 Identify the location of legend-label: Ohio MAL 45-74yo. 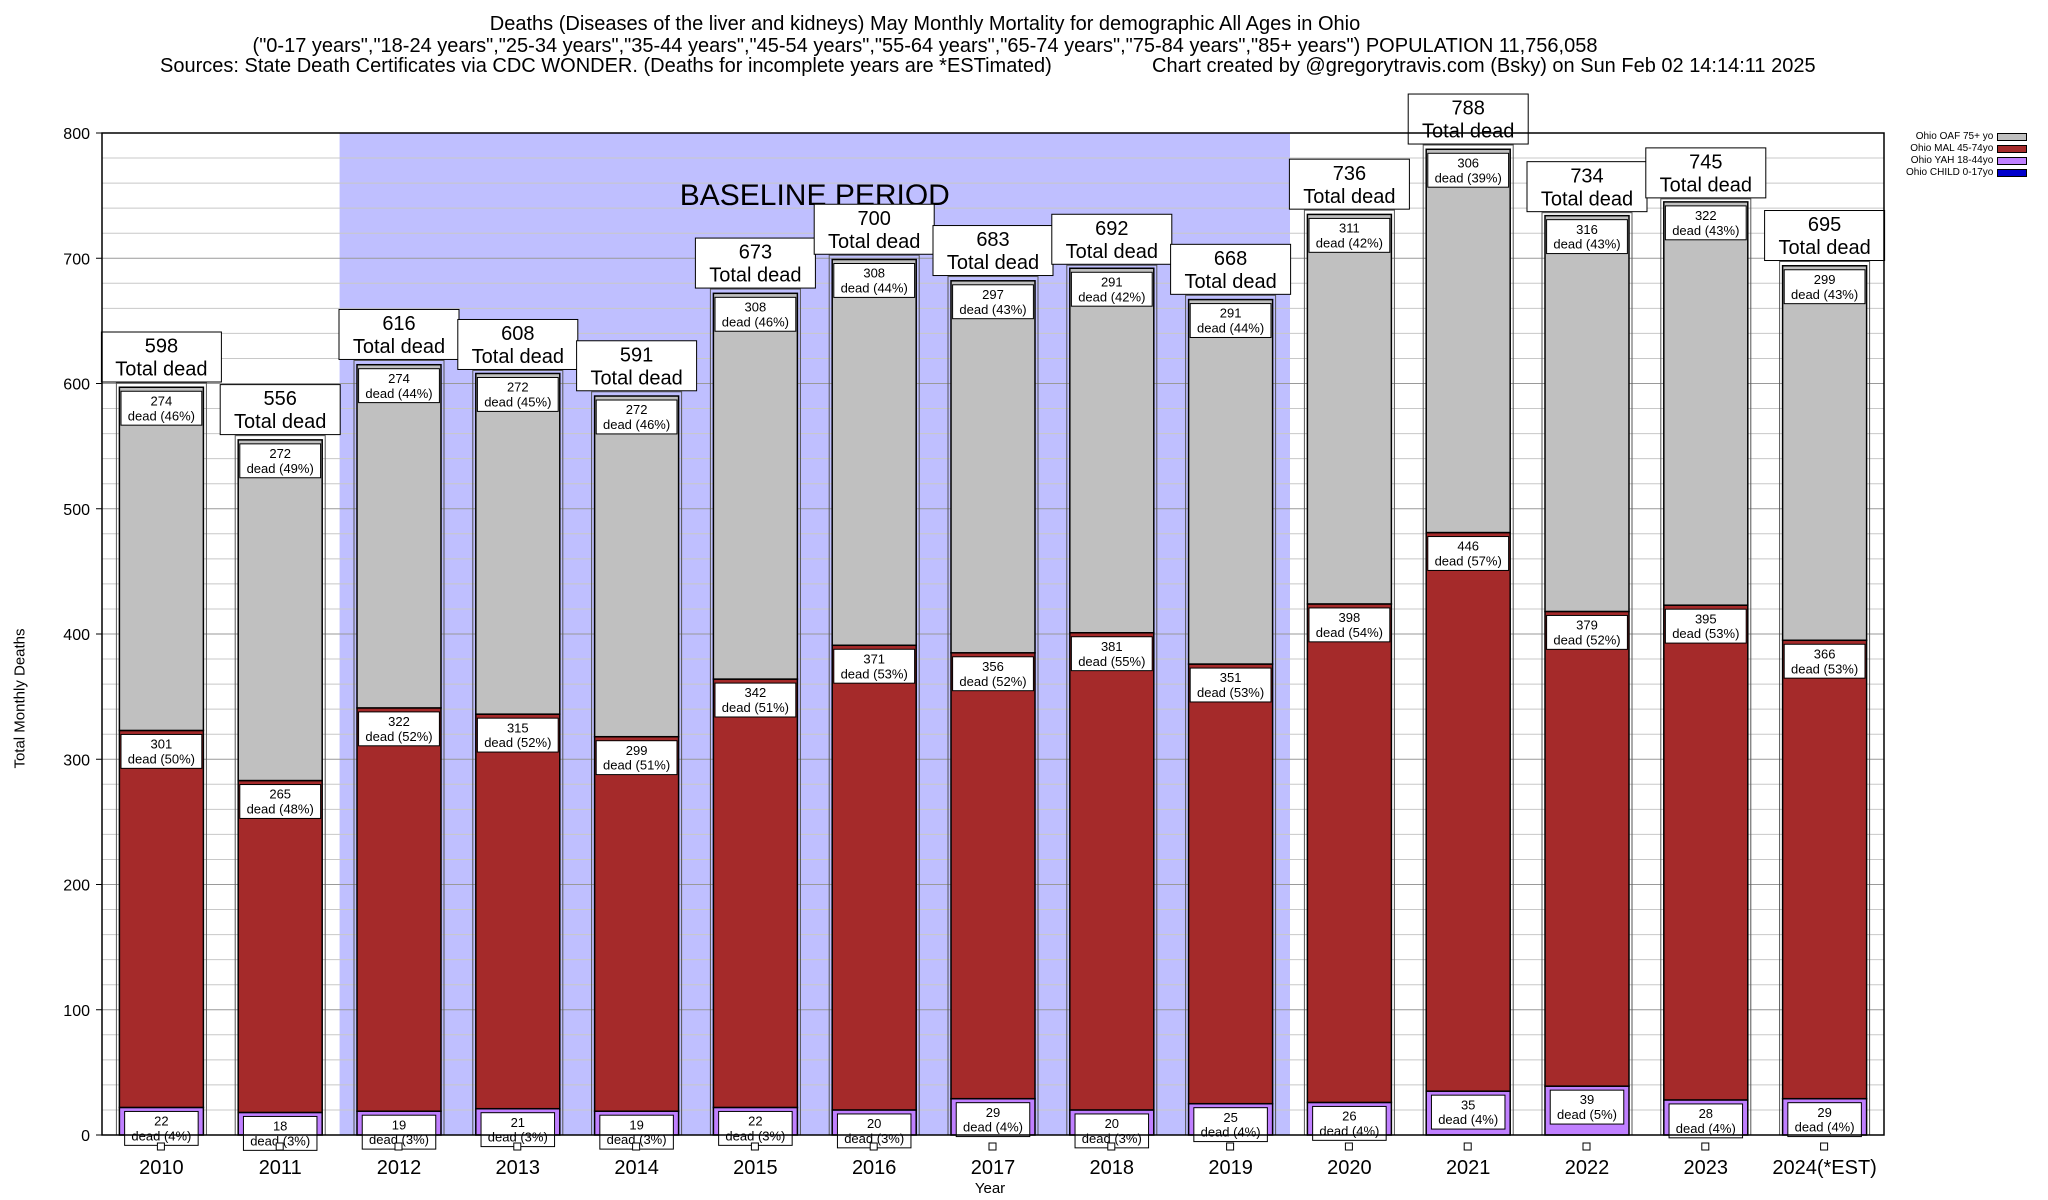
(1952, 148).